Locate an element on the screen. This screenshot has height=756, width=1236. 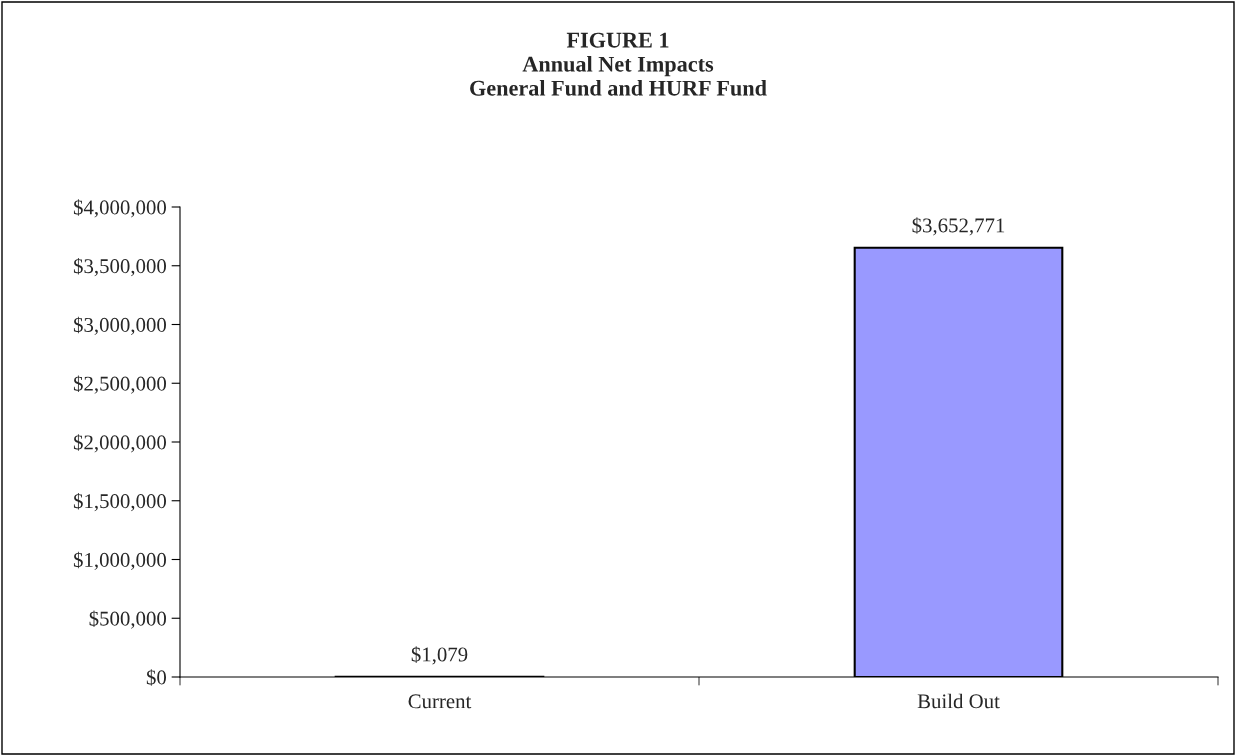
y-tick-label: $1,500,000 is located at coordinates (120, 502).